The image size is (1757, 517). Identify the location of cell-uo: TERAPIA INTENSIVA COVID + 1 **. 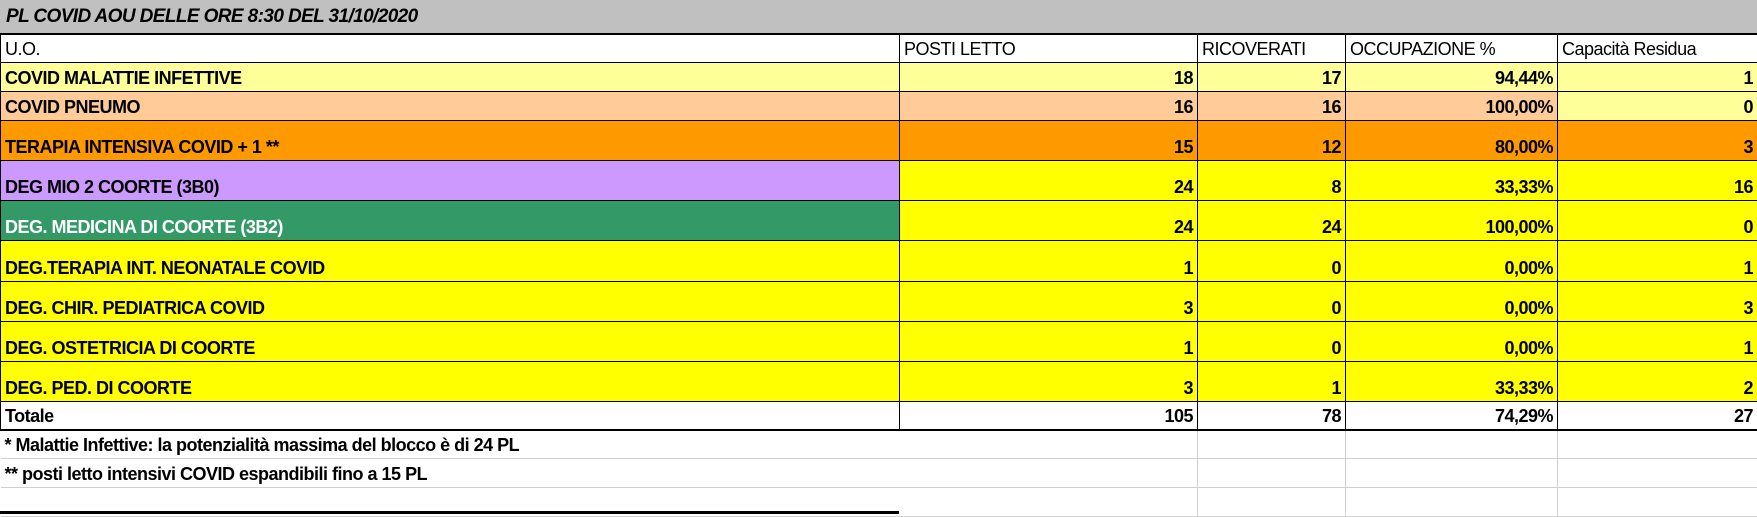
(450, 141).